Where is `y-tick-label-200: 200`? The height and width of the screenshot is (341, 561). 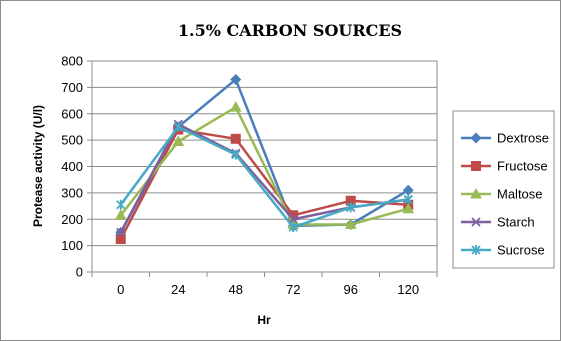
y-tick-label-200: 200 is located at coordinates (72, 219).